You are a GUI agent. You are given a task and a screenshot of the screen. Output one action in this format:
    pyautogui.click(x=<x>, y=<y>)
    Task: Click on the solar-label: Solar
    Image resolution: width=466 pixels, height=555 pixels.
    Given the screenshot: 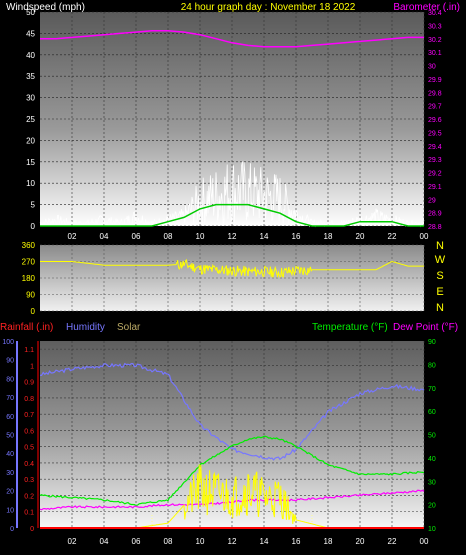 What is the action you would take?
    pyautogui.click(x=129, y=327)
    